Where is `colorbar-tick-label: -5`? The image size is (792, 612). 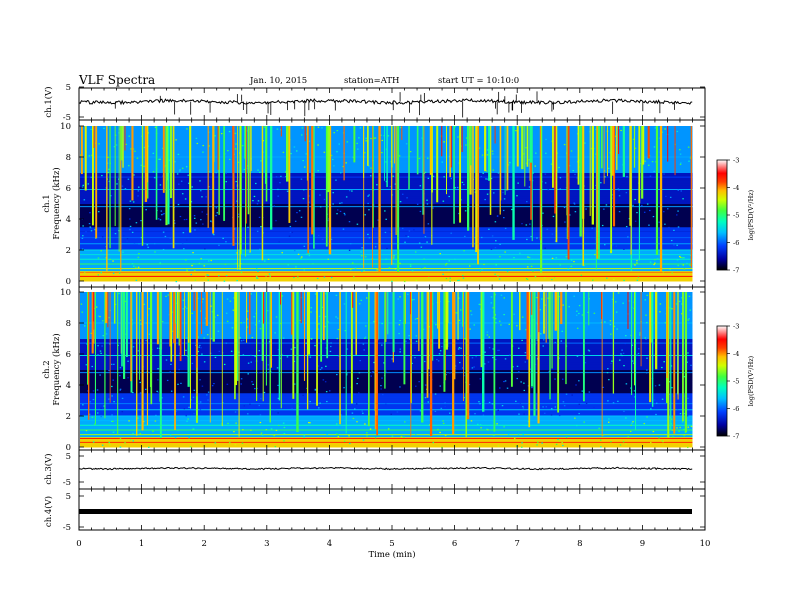
colorbar-tick-label: -5 is located at coordinates (736, 382).